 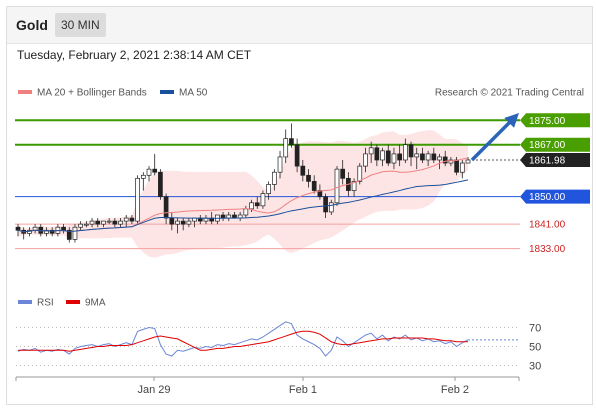 What do you see at coordinates (494, 137) in the screenshot?
I see `forecast-arrow` at bounding box center [494, 137].